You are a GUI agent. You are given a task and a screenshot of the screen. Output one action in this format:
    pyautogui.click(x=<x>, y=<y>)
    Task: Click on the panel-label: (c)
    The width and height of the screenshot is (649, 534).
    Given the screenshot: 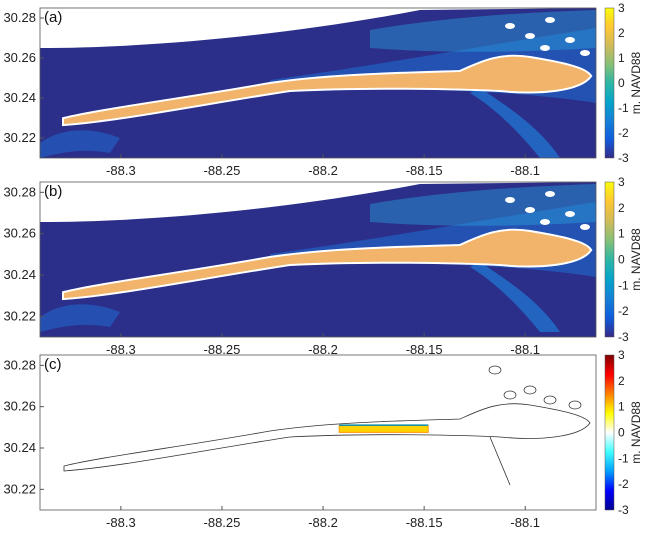 What is the action you would take?
    pyautogui.click(x=53, y=364)
    